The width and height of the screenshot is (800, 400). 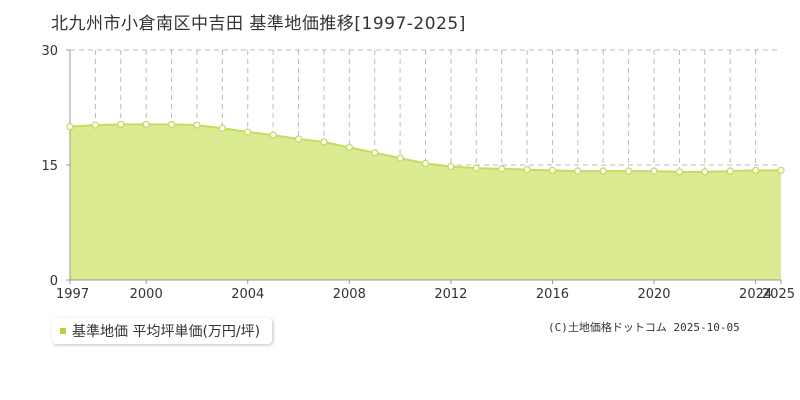 What do you see at coordinates (778, 293) in the screenshot?
I see `x-tick-label: 2025` at bounding box center [778, 293].